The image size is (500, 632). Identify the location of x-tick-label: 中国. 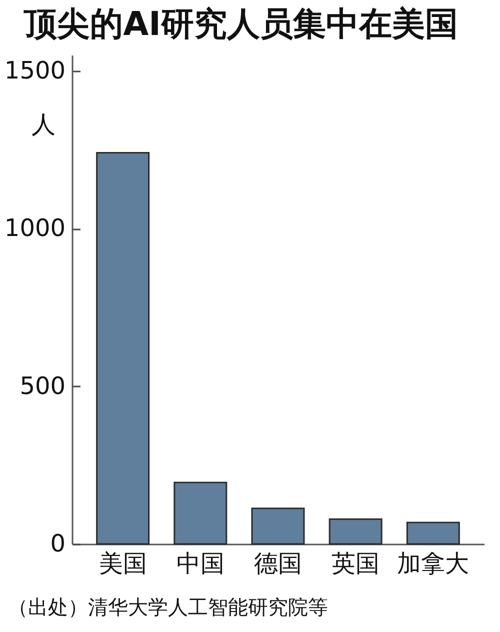
(200, 564).